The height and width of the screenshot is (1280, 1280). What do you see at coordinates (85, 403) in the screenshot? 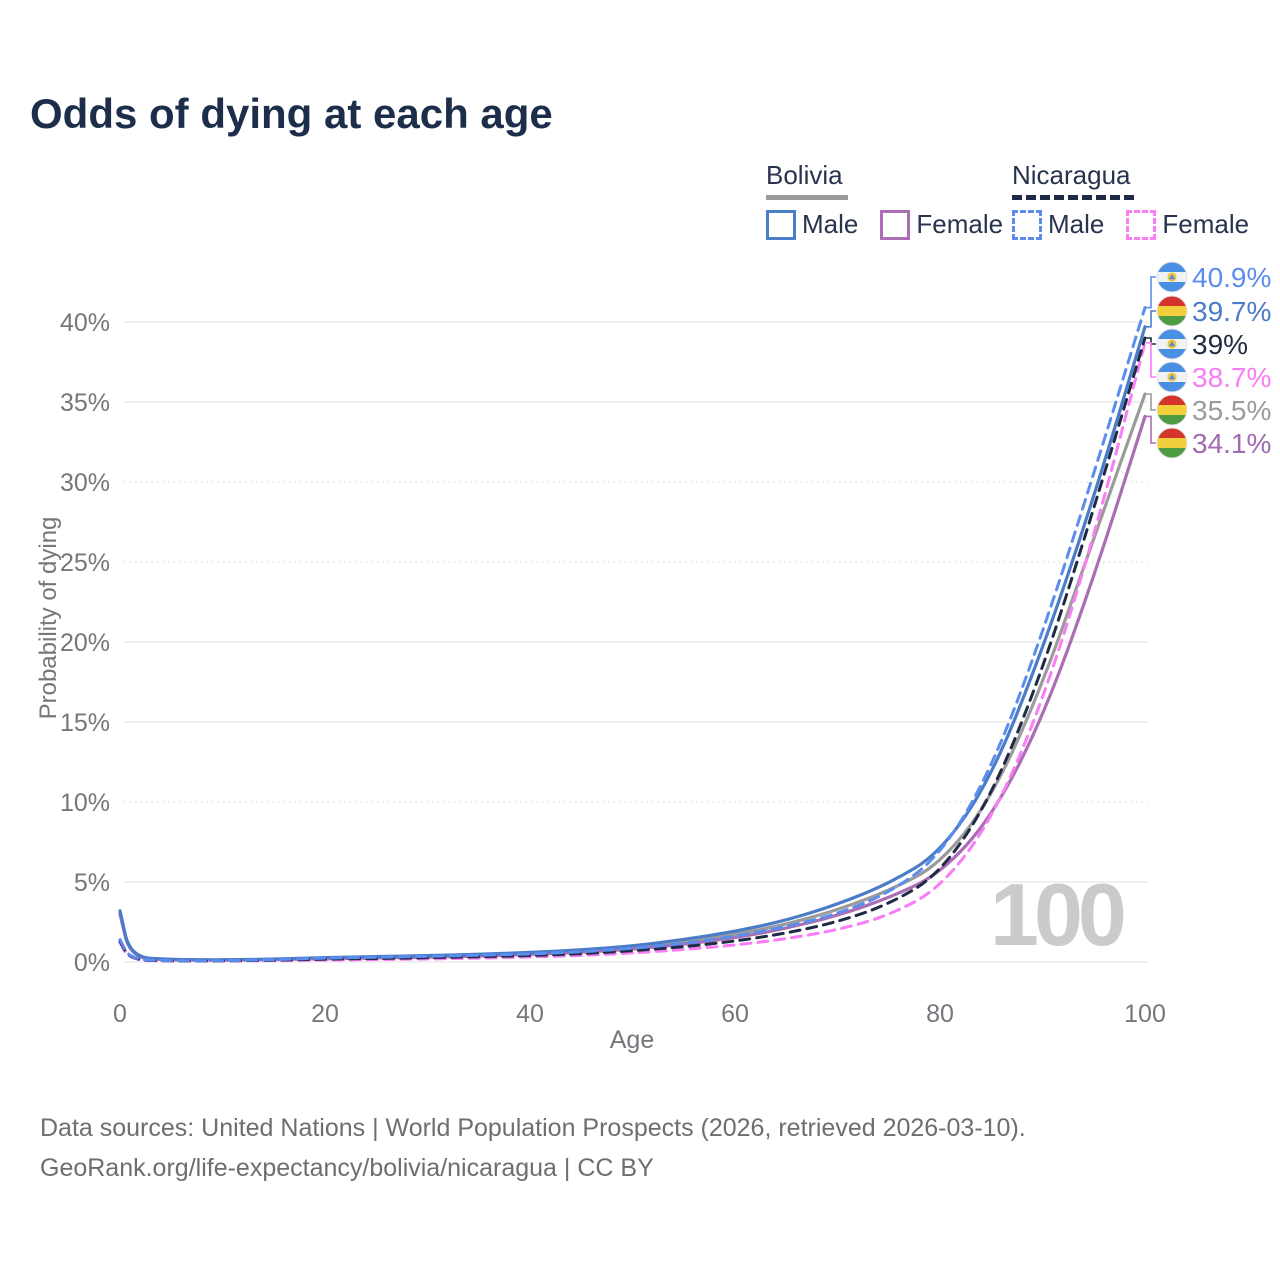
I see `y-tick-label: 35%` at bounding box center [85, 403].